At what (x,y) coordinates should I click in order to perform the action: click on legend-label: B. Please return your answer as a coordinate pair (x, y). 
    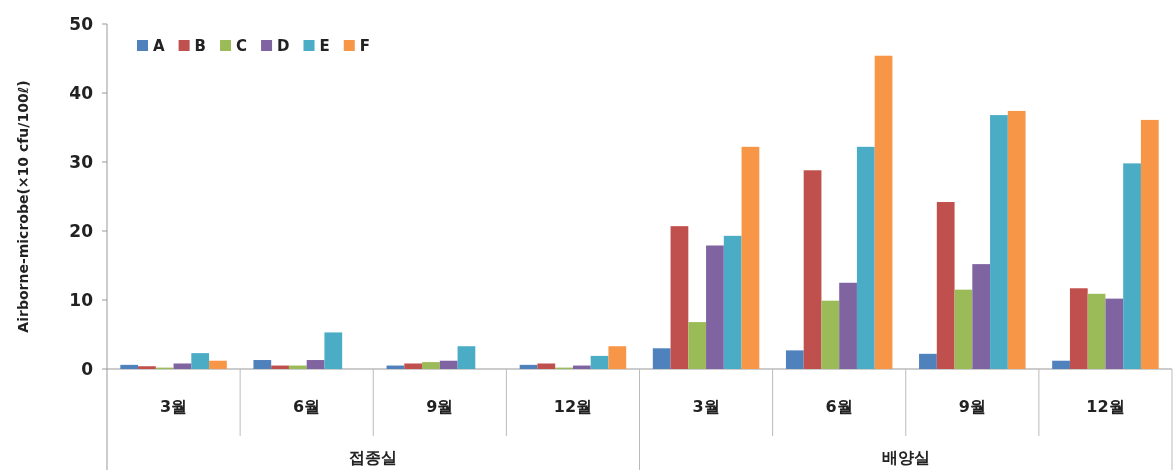
    Looking at the image, I should click on (200, 46).